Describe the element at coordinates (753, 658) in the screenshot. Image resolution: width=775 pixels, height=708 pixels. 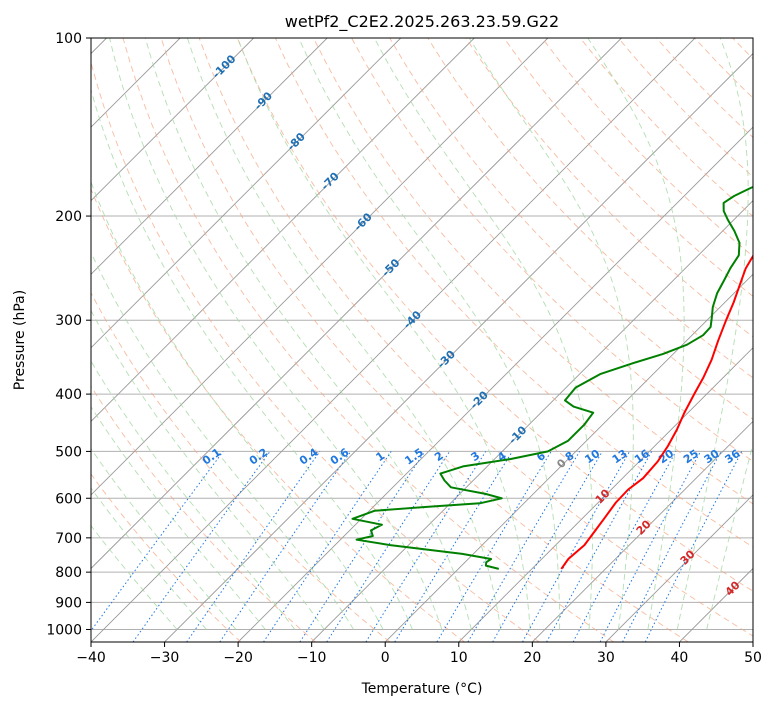
I see `x-tick-label: 50` at that location.